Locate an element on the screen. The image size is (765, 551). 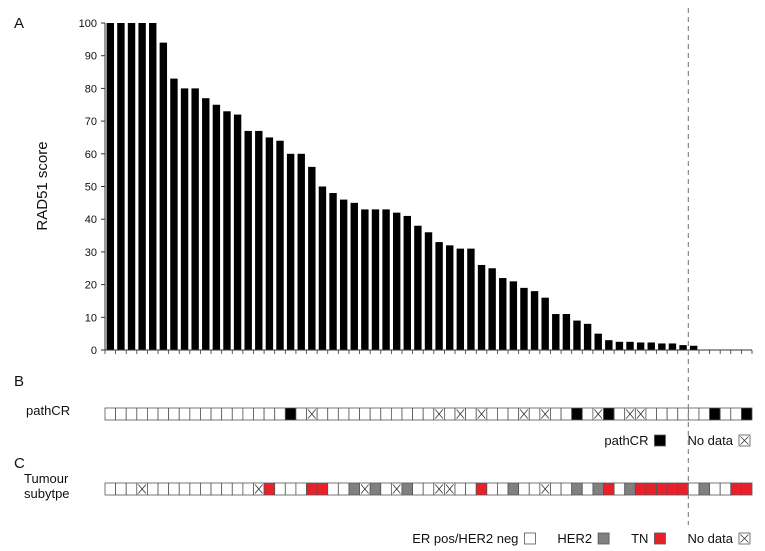
y-tick-label: 50 is located at coordinates (91, 188).